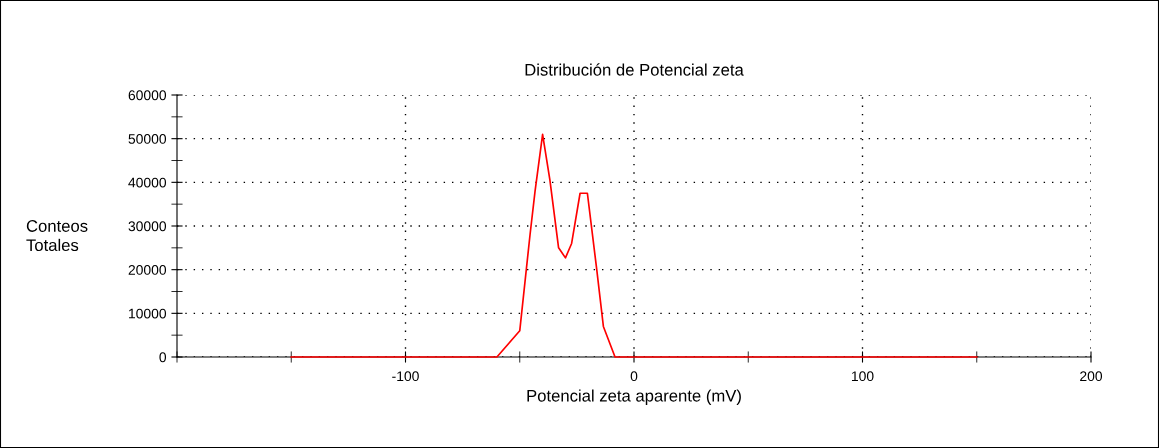 This screenshot has width=1159, height=448. What do you see at coordinates (405, 376) in the screenshot?
I see `x-tick-label: -100` at bounding box center [405, 376].